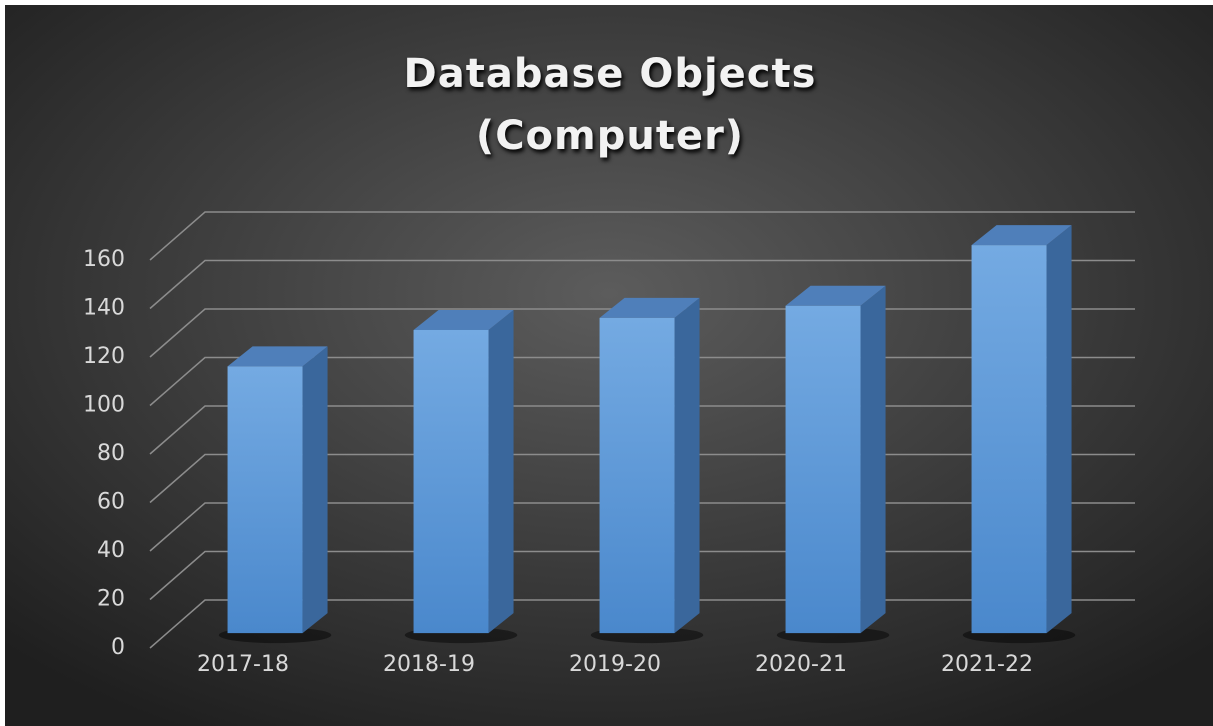  What do you see at coordinates (111, 502) in the screenshot?
I see `y-tick-label: 60` at bounding box center [111, 502].